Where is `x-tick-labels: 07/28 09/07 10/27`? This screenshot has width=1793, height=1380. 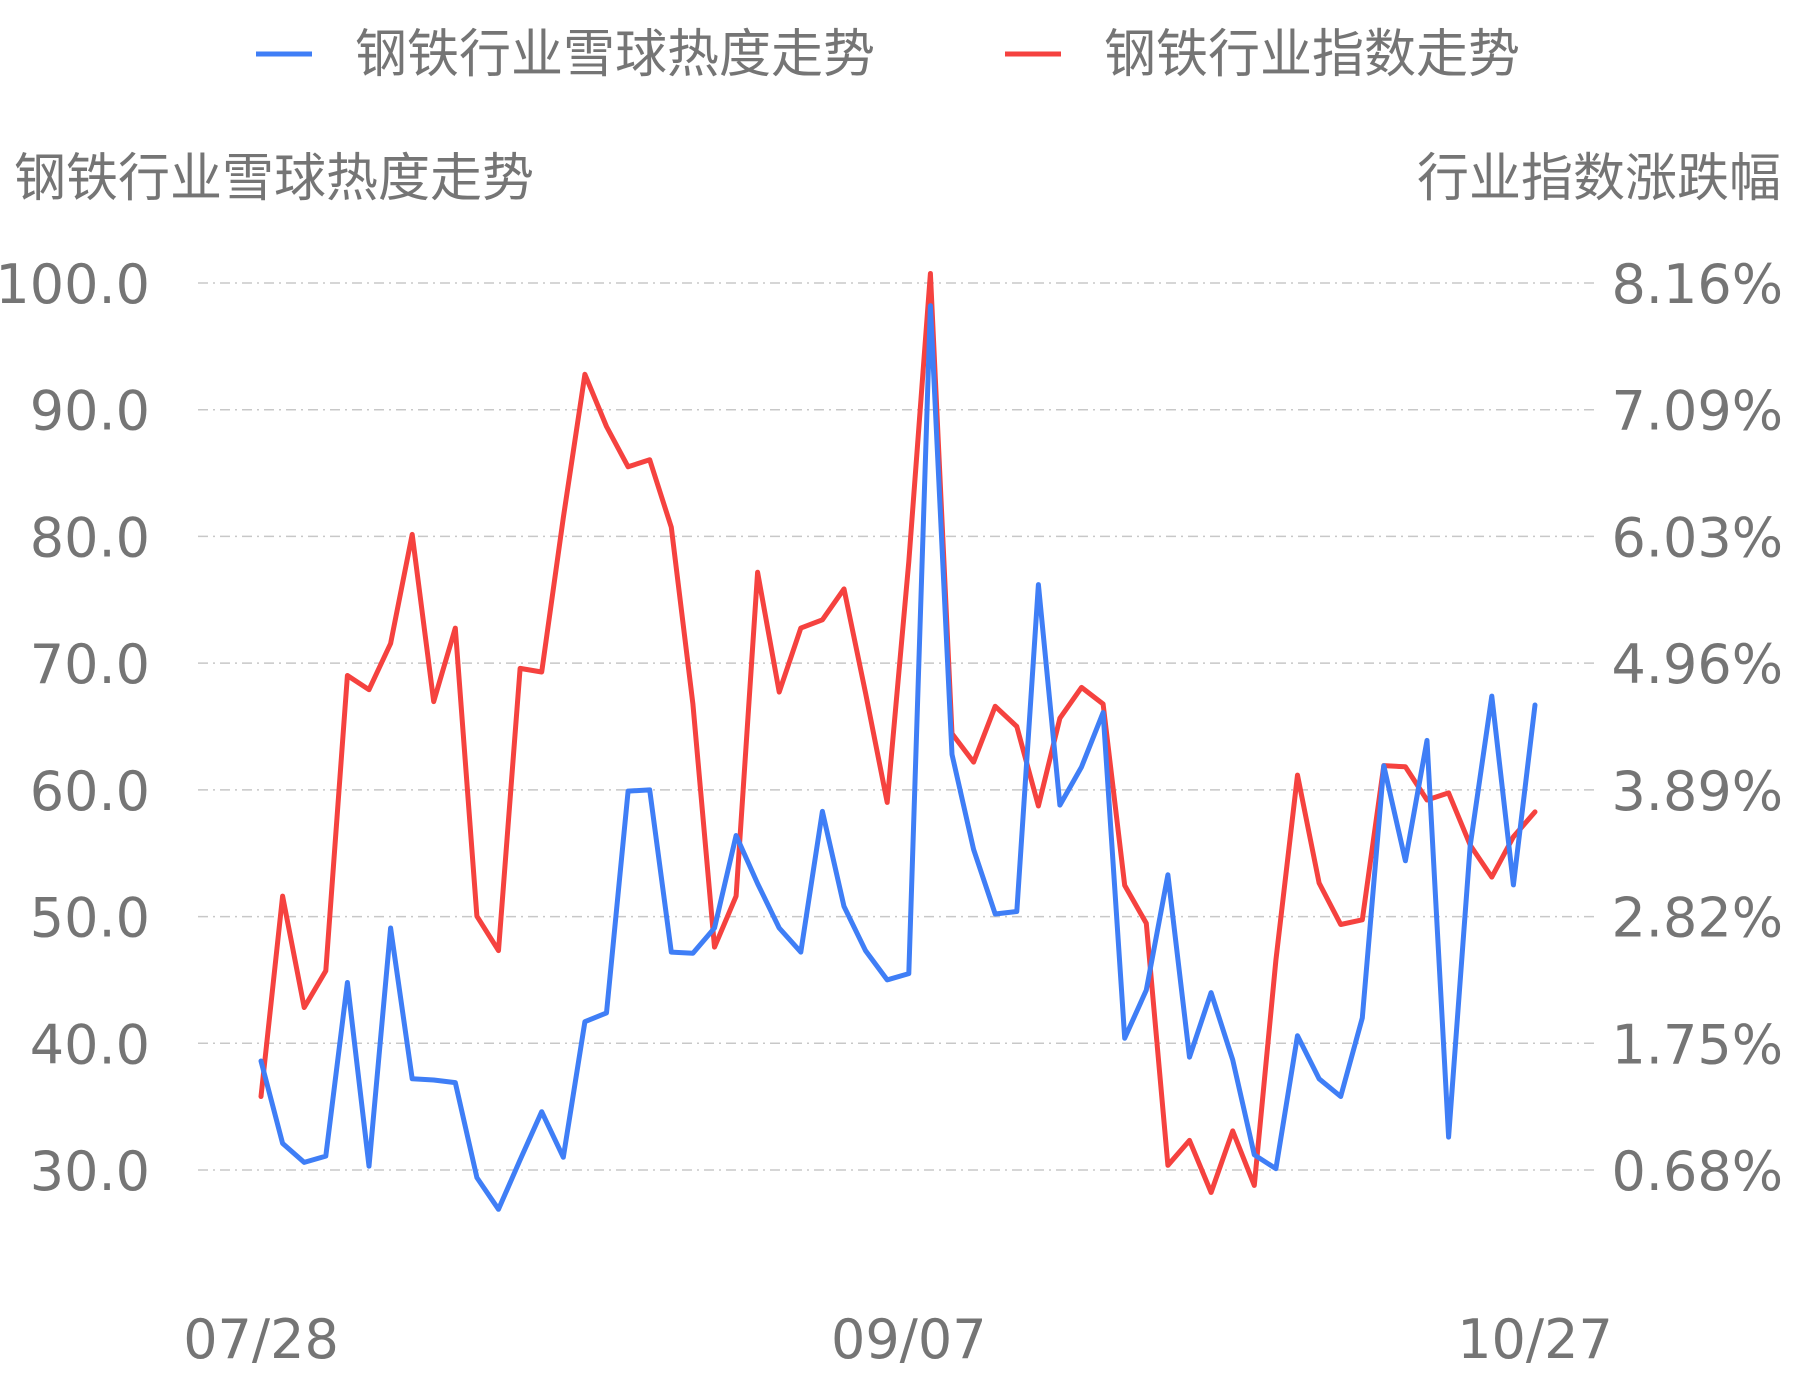
x-tick-labels: 07/28 09/07 10/27 is located at coordinates (898, 1339).